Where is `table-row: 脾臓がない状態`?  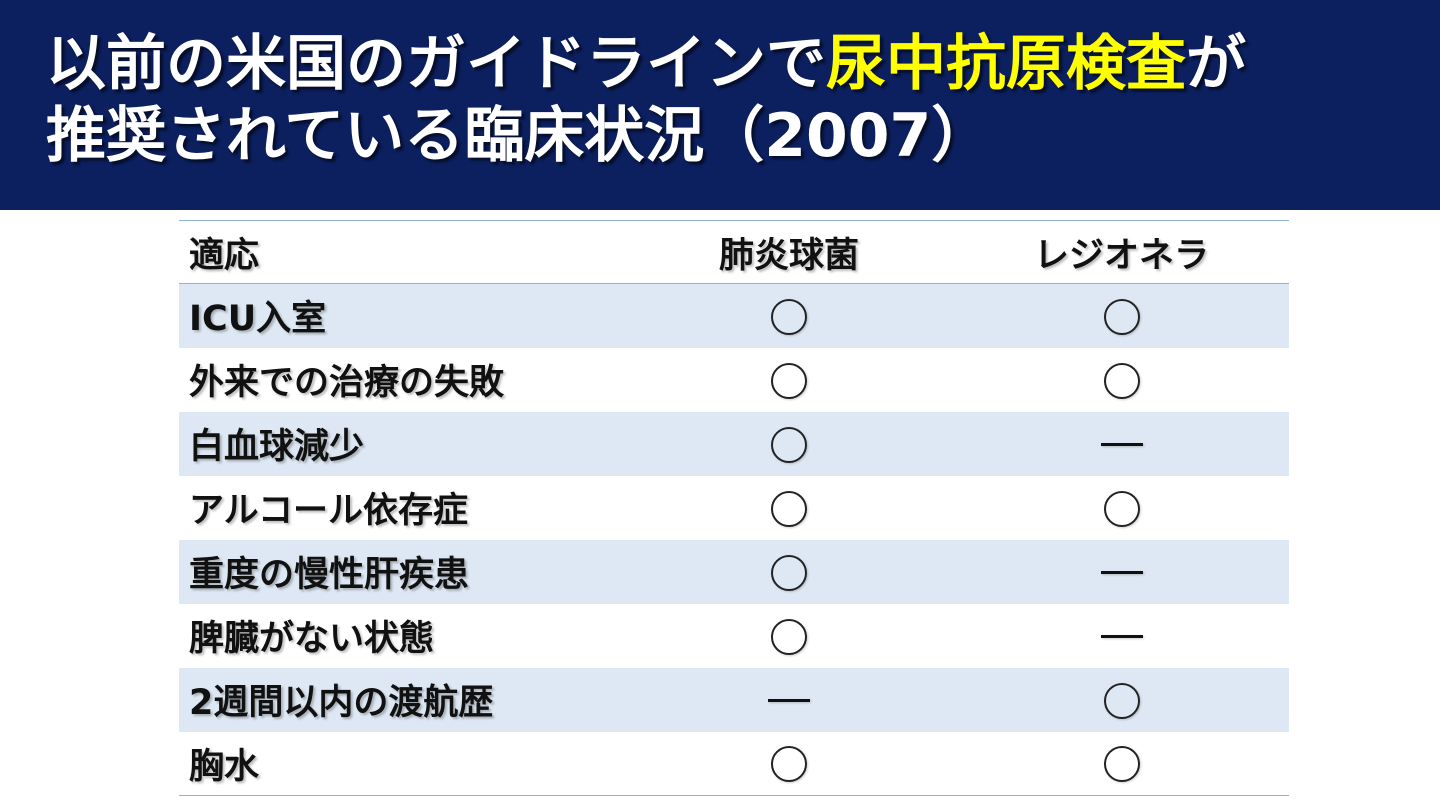
table-row: 脾臓がない状態 is located at coordinates (734, 636).